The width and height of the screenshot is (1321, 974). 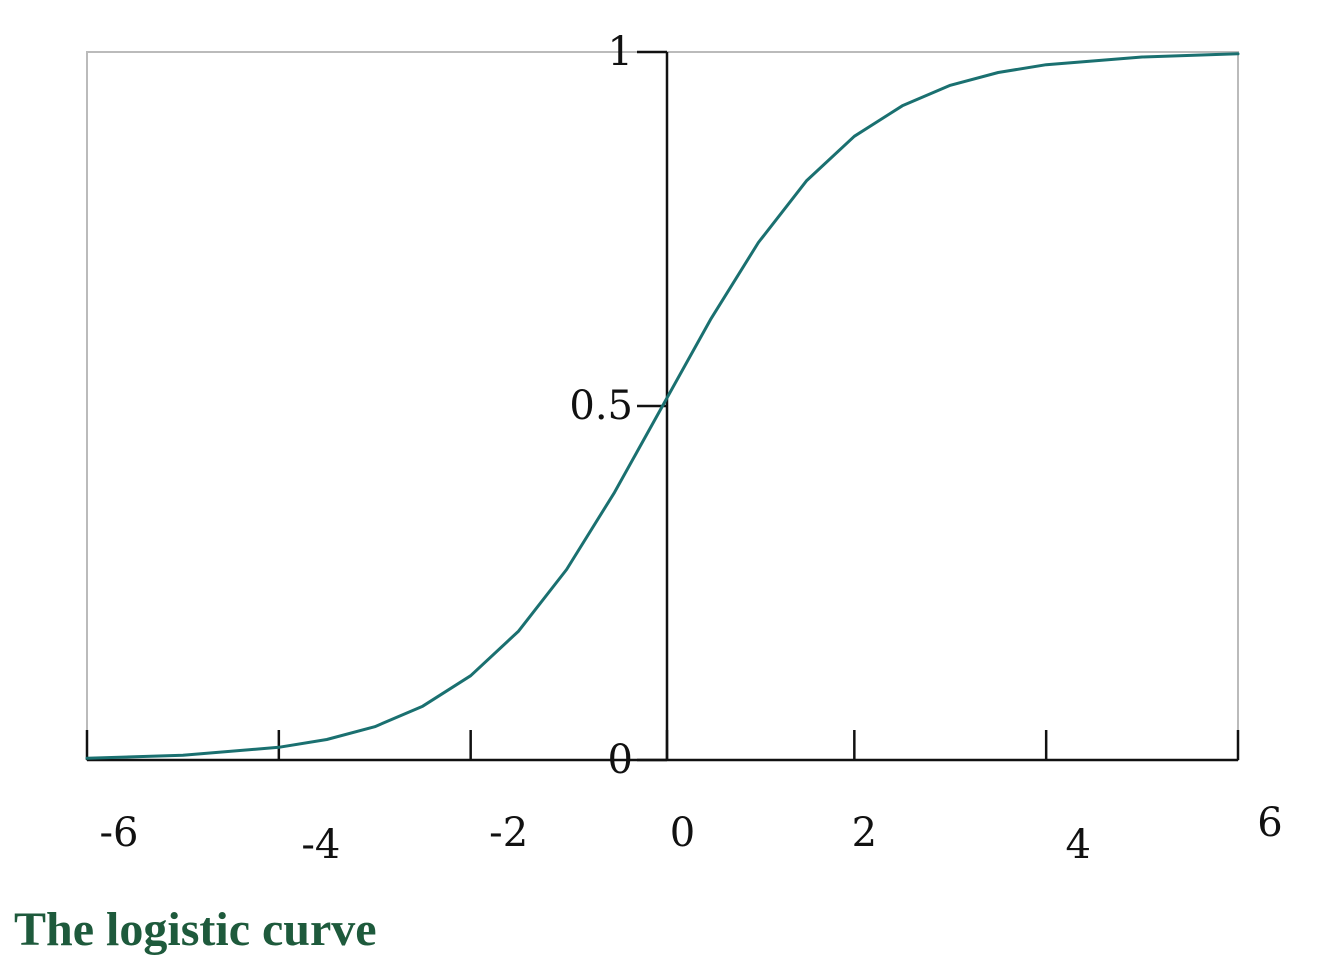 What do you see at coordinates (620, 52) in the screenshot?
I see `y-tick-label: 1` at bounding box center [620, 52].